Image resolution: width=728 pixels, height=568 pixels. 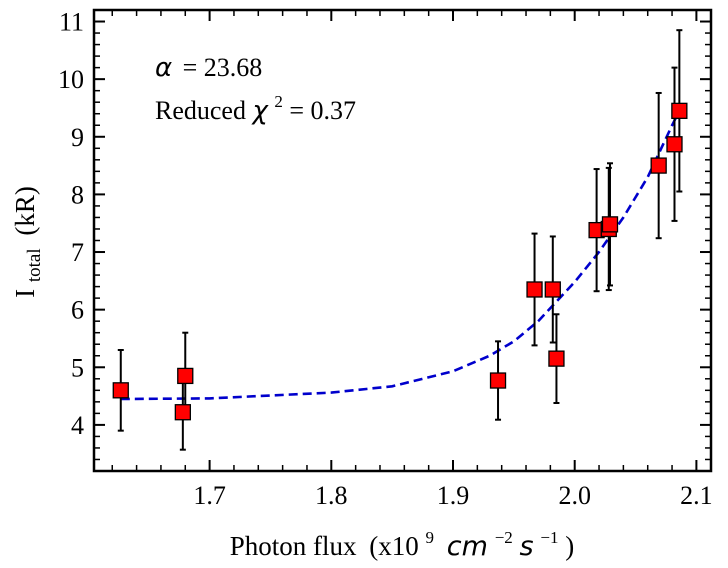 What do you see at coordinates (77, 252) in the screenshot?
I see `y-tick-label: 7` at bounding box center [77, 252].